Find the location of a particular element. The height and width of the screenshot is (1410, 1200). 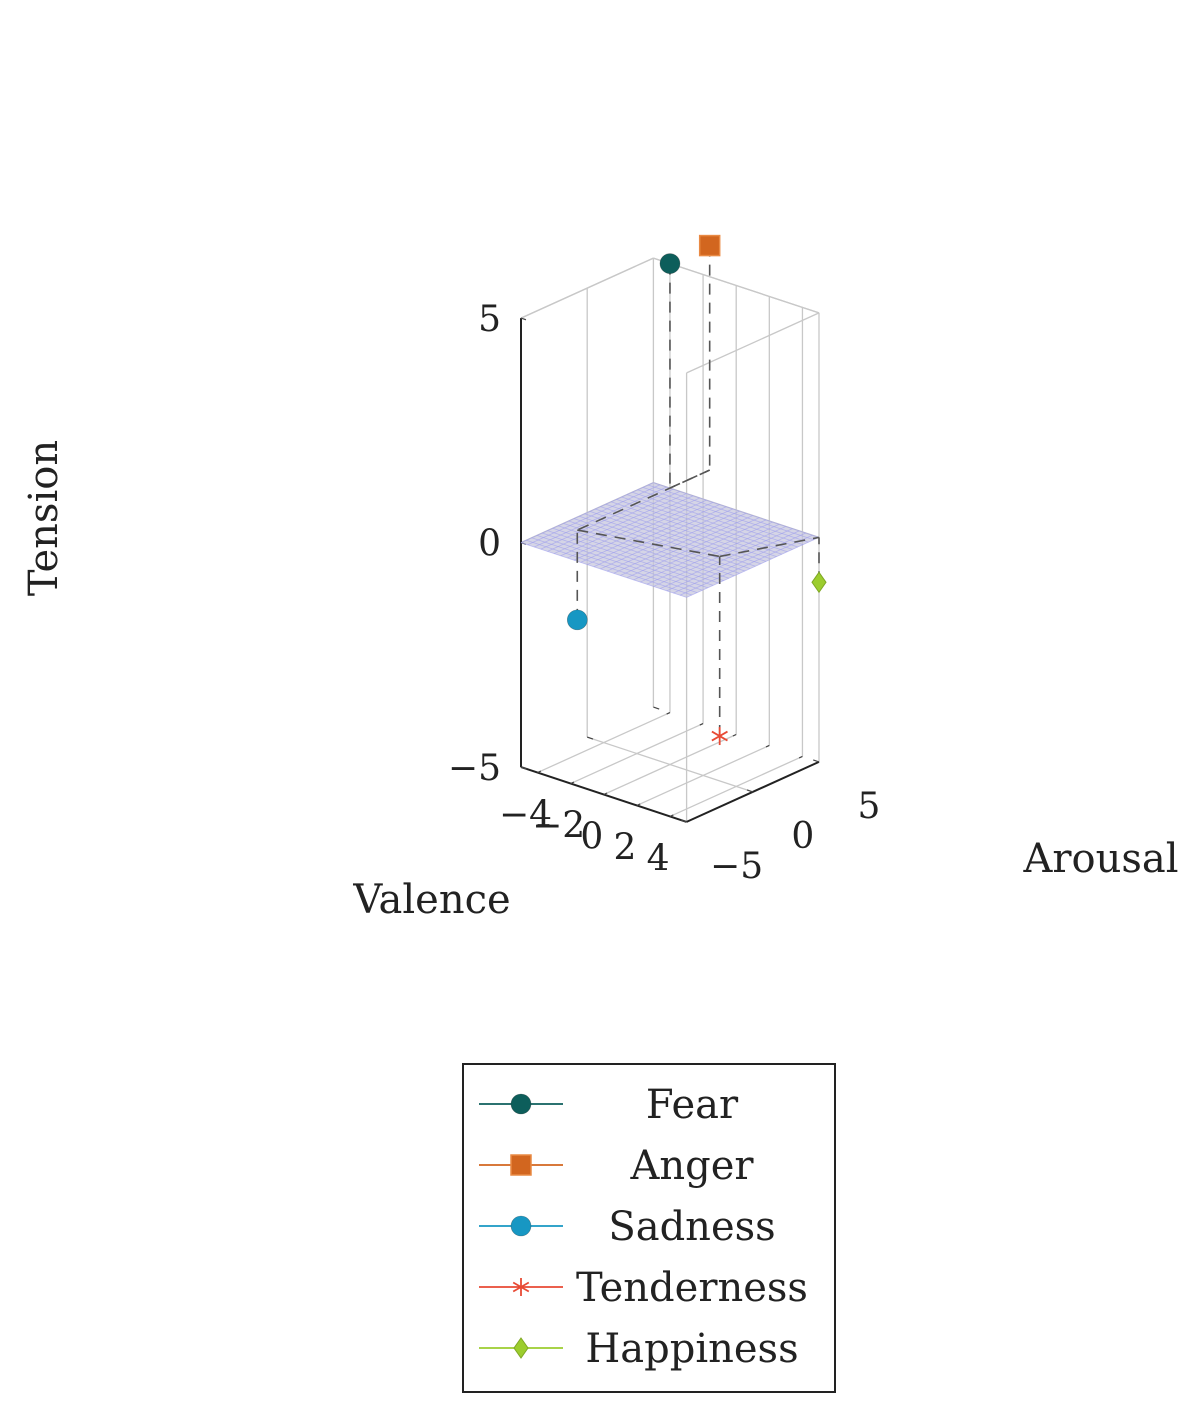

legend-label: Happiness is located at coordinates (691, 1349).